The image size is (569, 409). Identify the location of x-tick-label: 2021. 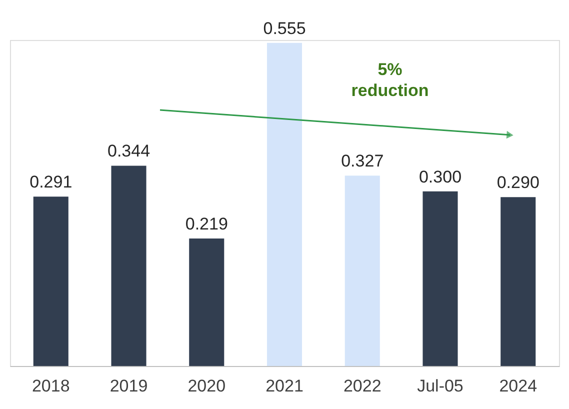
(285, 386).